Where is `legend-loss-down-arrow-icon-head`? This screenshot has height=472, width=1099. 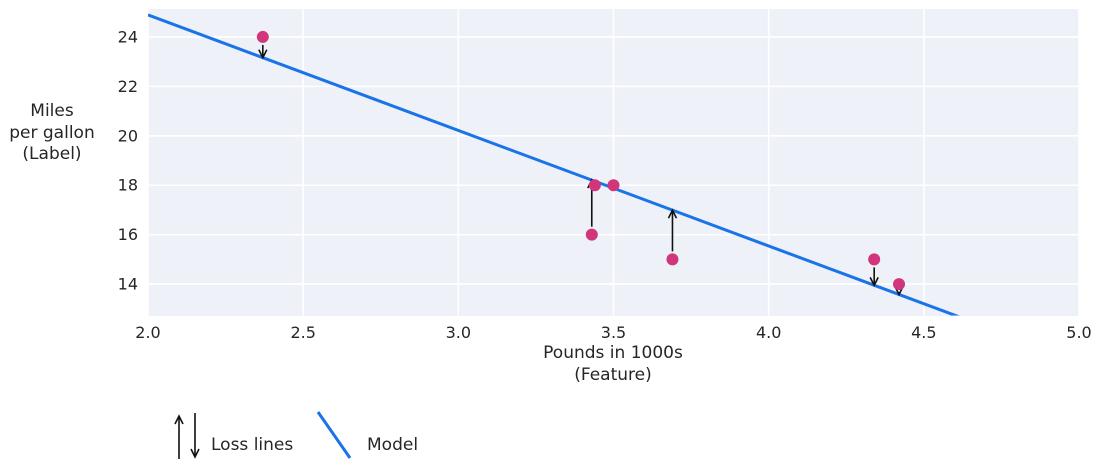 legend-loss-down-arrow-icon-head is located at coordinates (195, 453).